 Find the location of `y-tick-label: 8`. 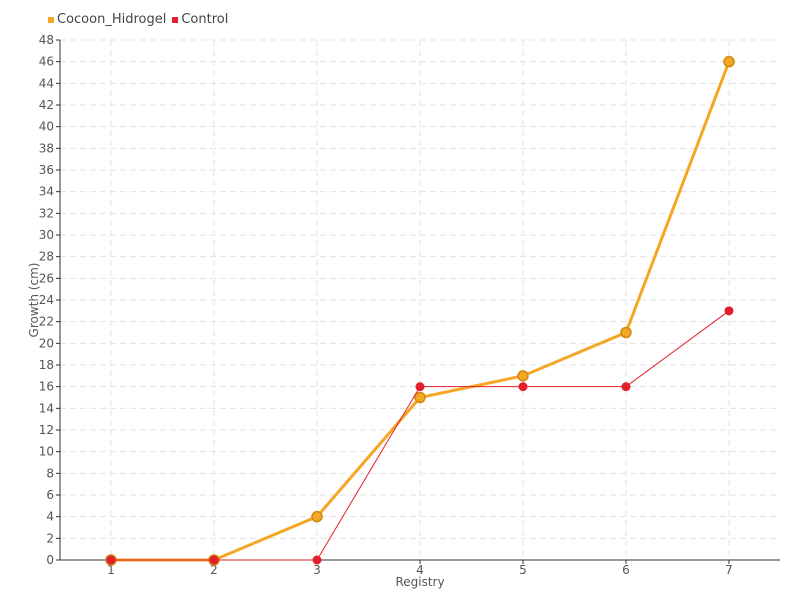

y-tick-label: 8 is located at coordinates (50, 473).